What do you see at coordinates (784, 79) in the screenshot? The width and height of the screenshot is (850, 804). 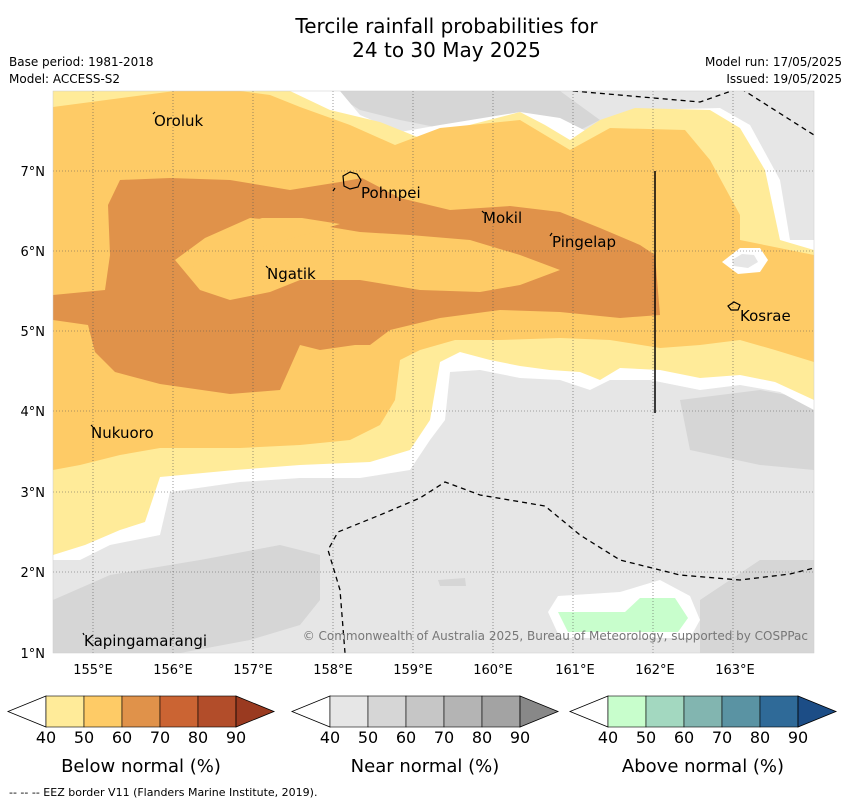 I see `issued-date: Issued: 19/05/2025` at bounding box center [784, 79].